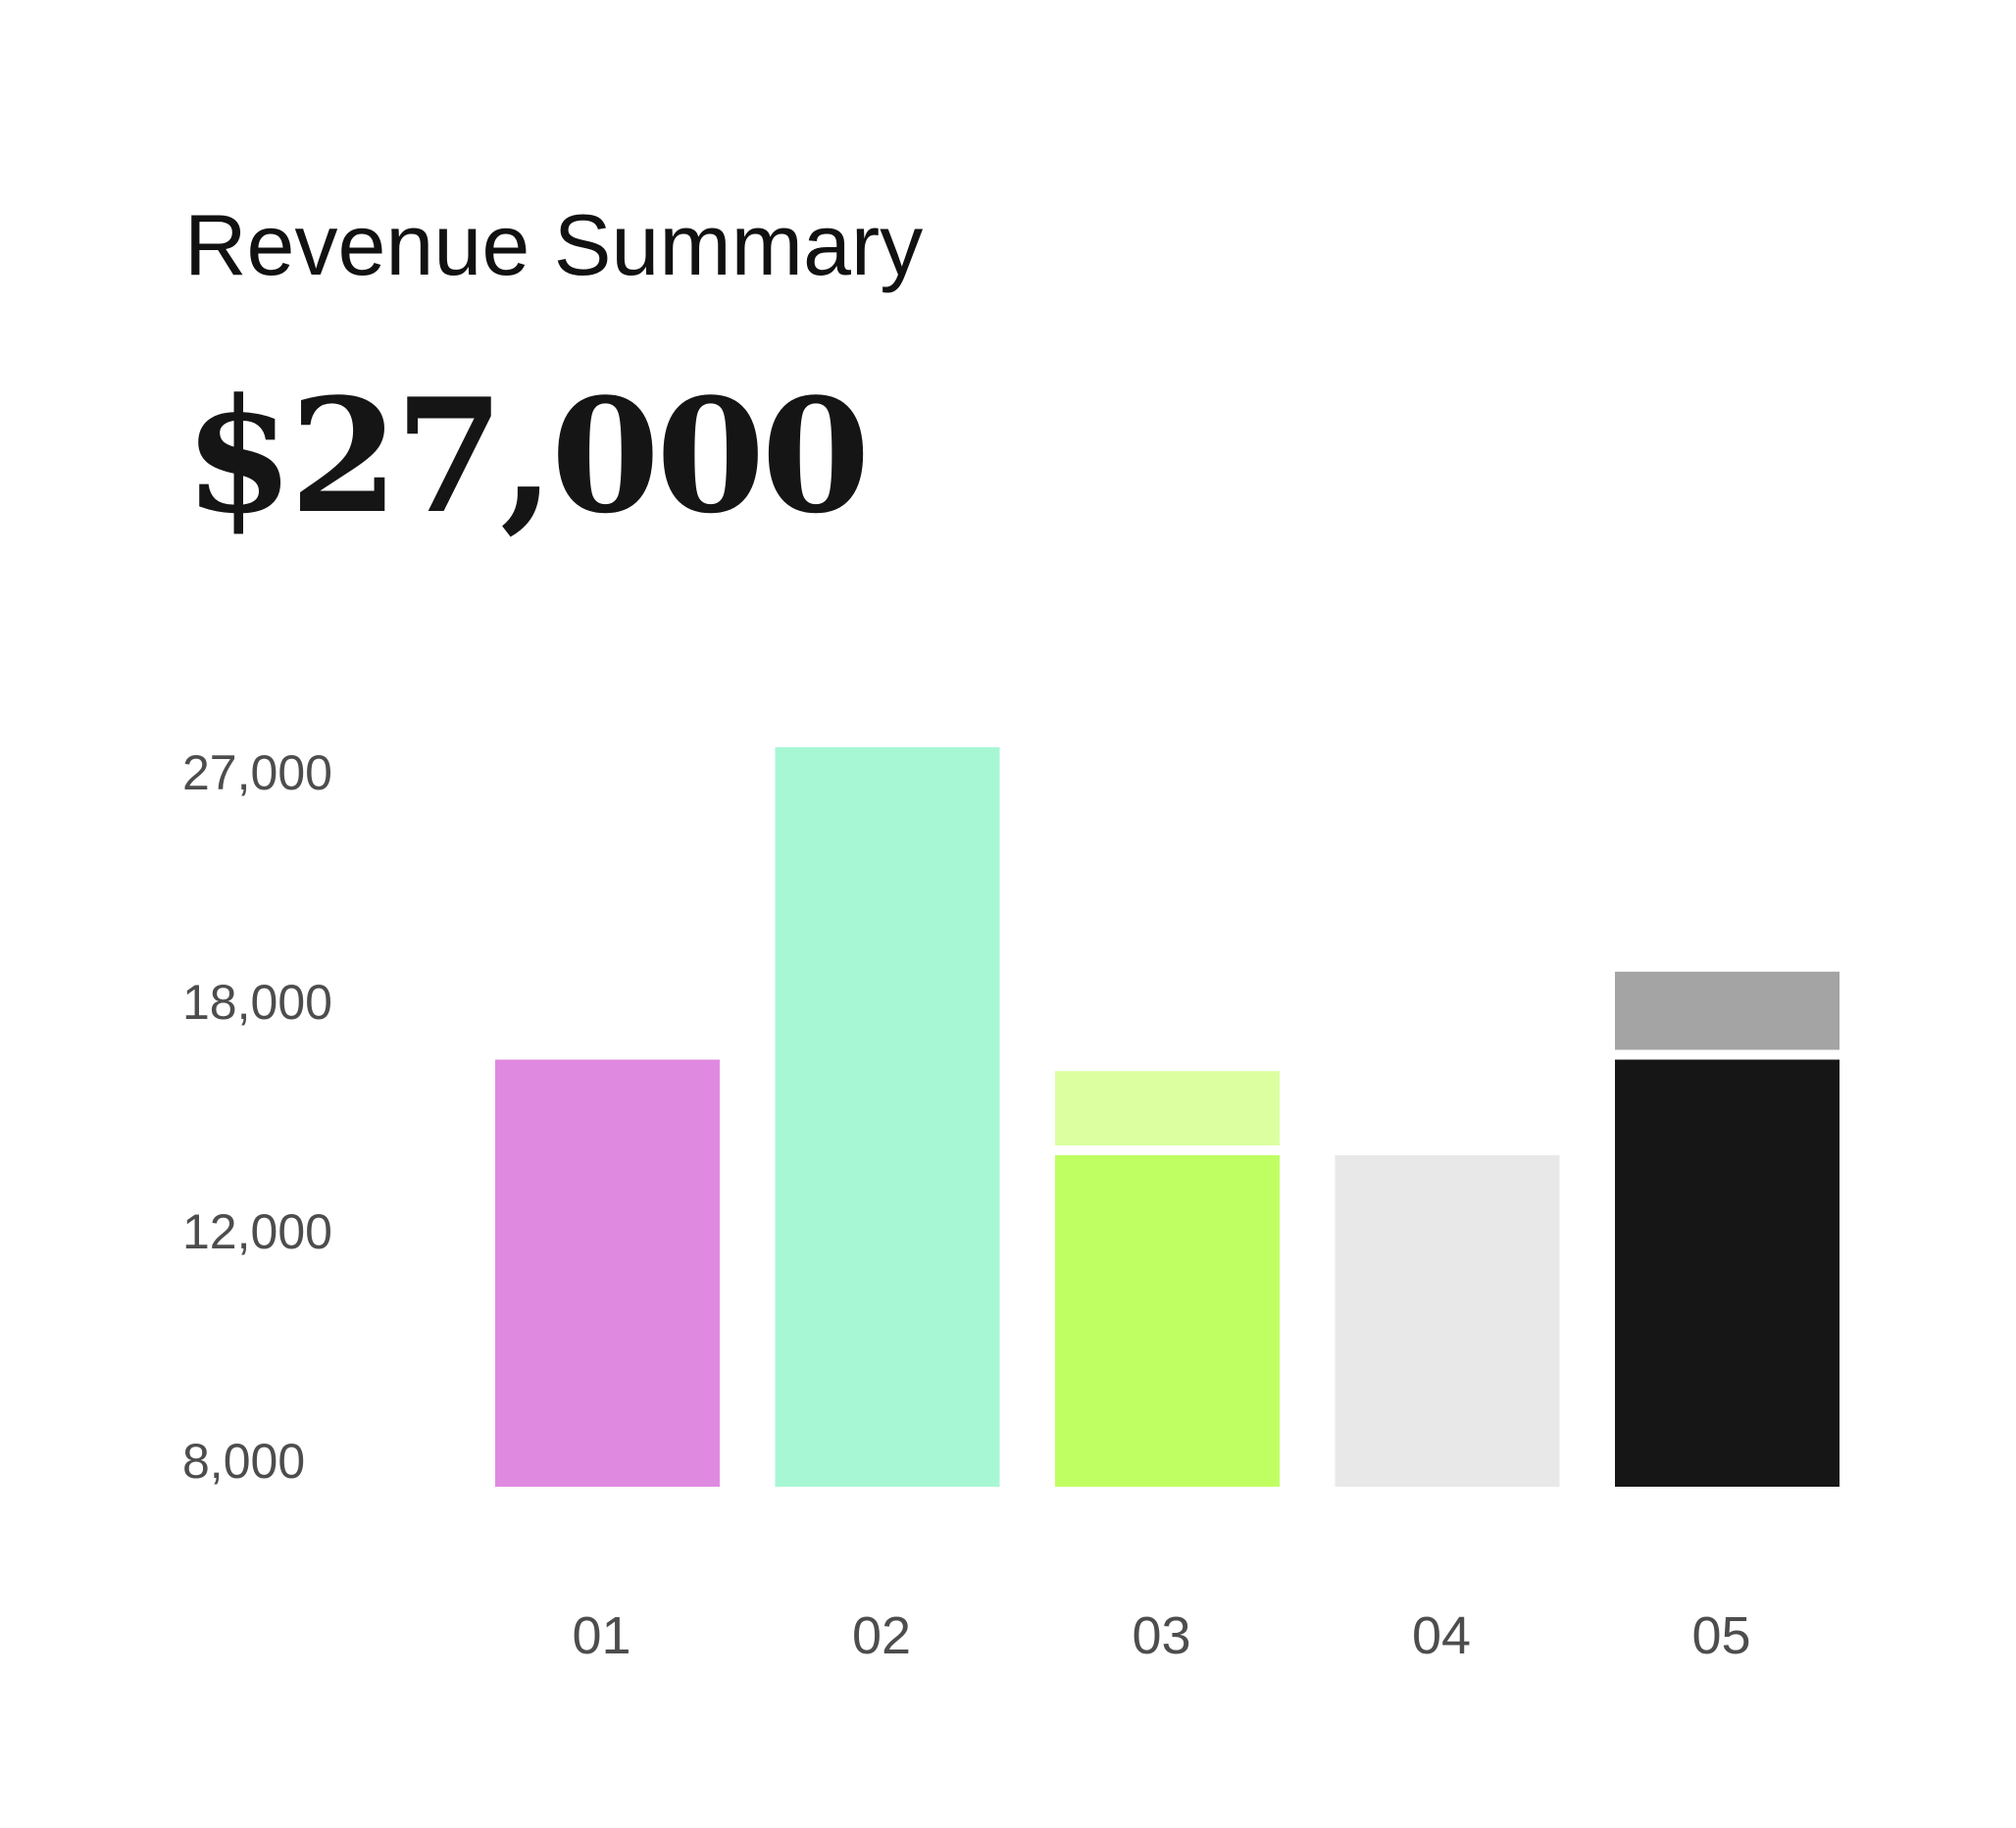 The image size is (2016, 1828). What do you see at coordinates (243, 1461) in the screenshot?
I see `y-tick-label: 8,000` at bounding box center [243, 1461].